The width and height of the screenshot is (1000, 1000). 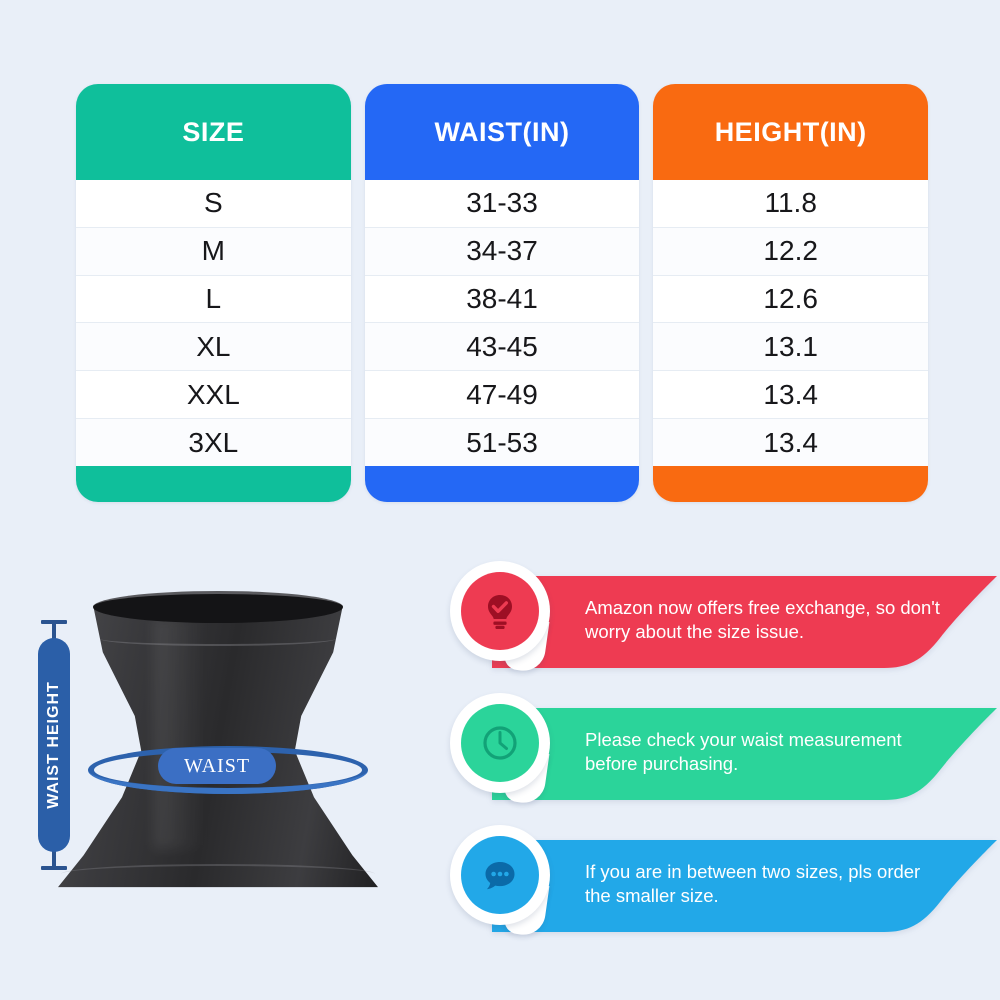 What do you see at coordinates (218, 873) in the screenshot?
I see `band-bottom-seam` at bounding box center [218, 873].